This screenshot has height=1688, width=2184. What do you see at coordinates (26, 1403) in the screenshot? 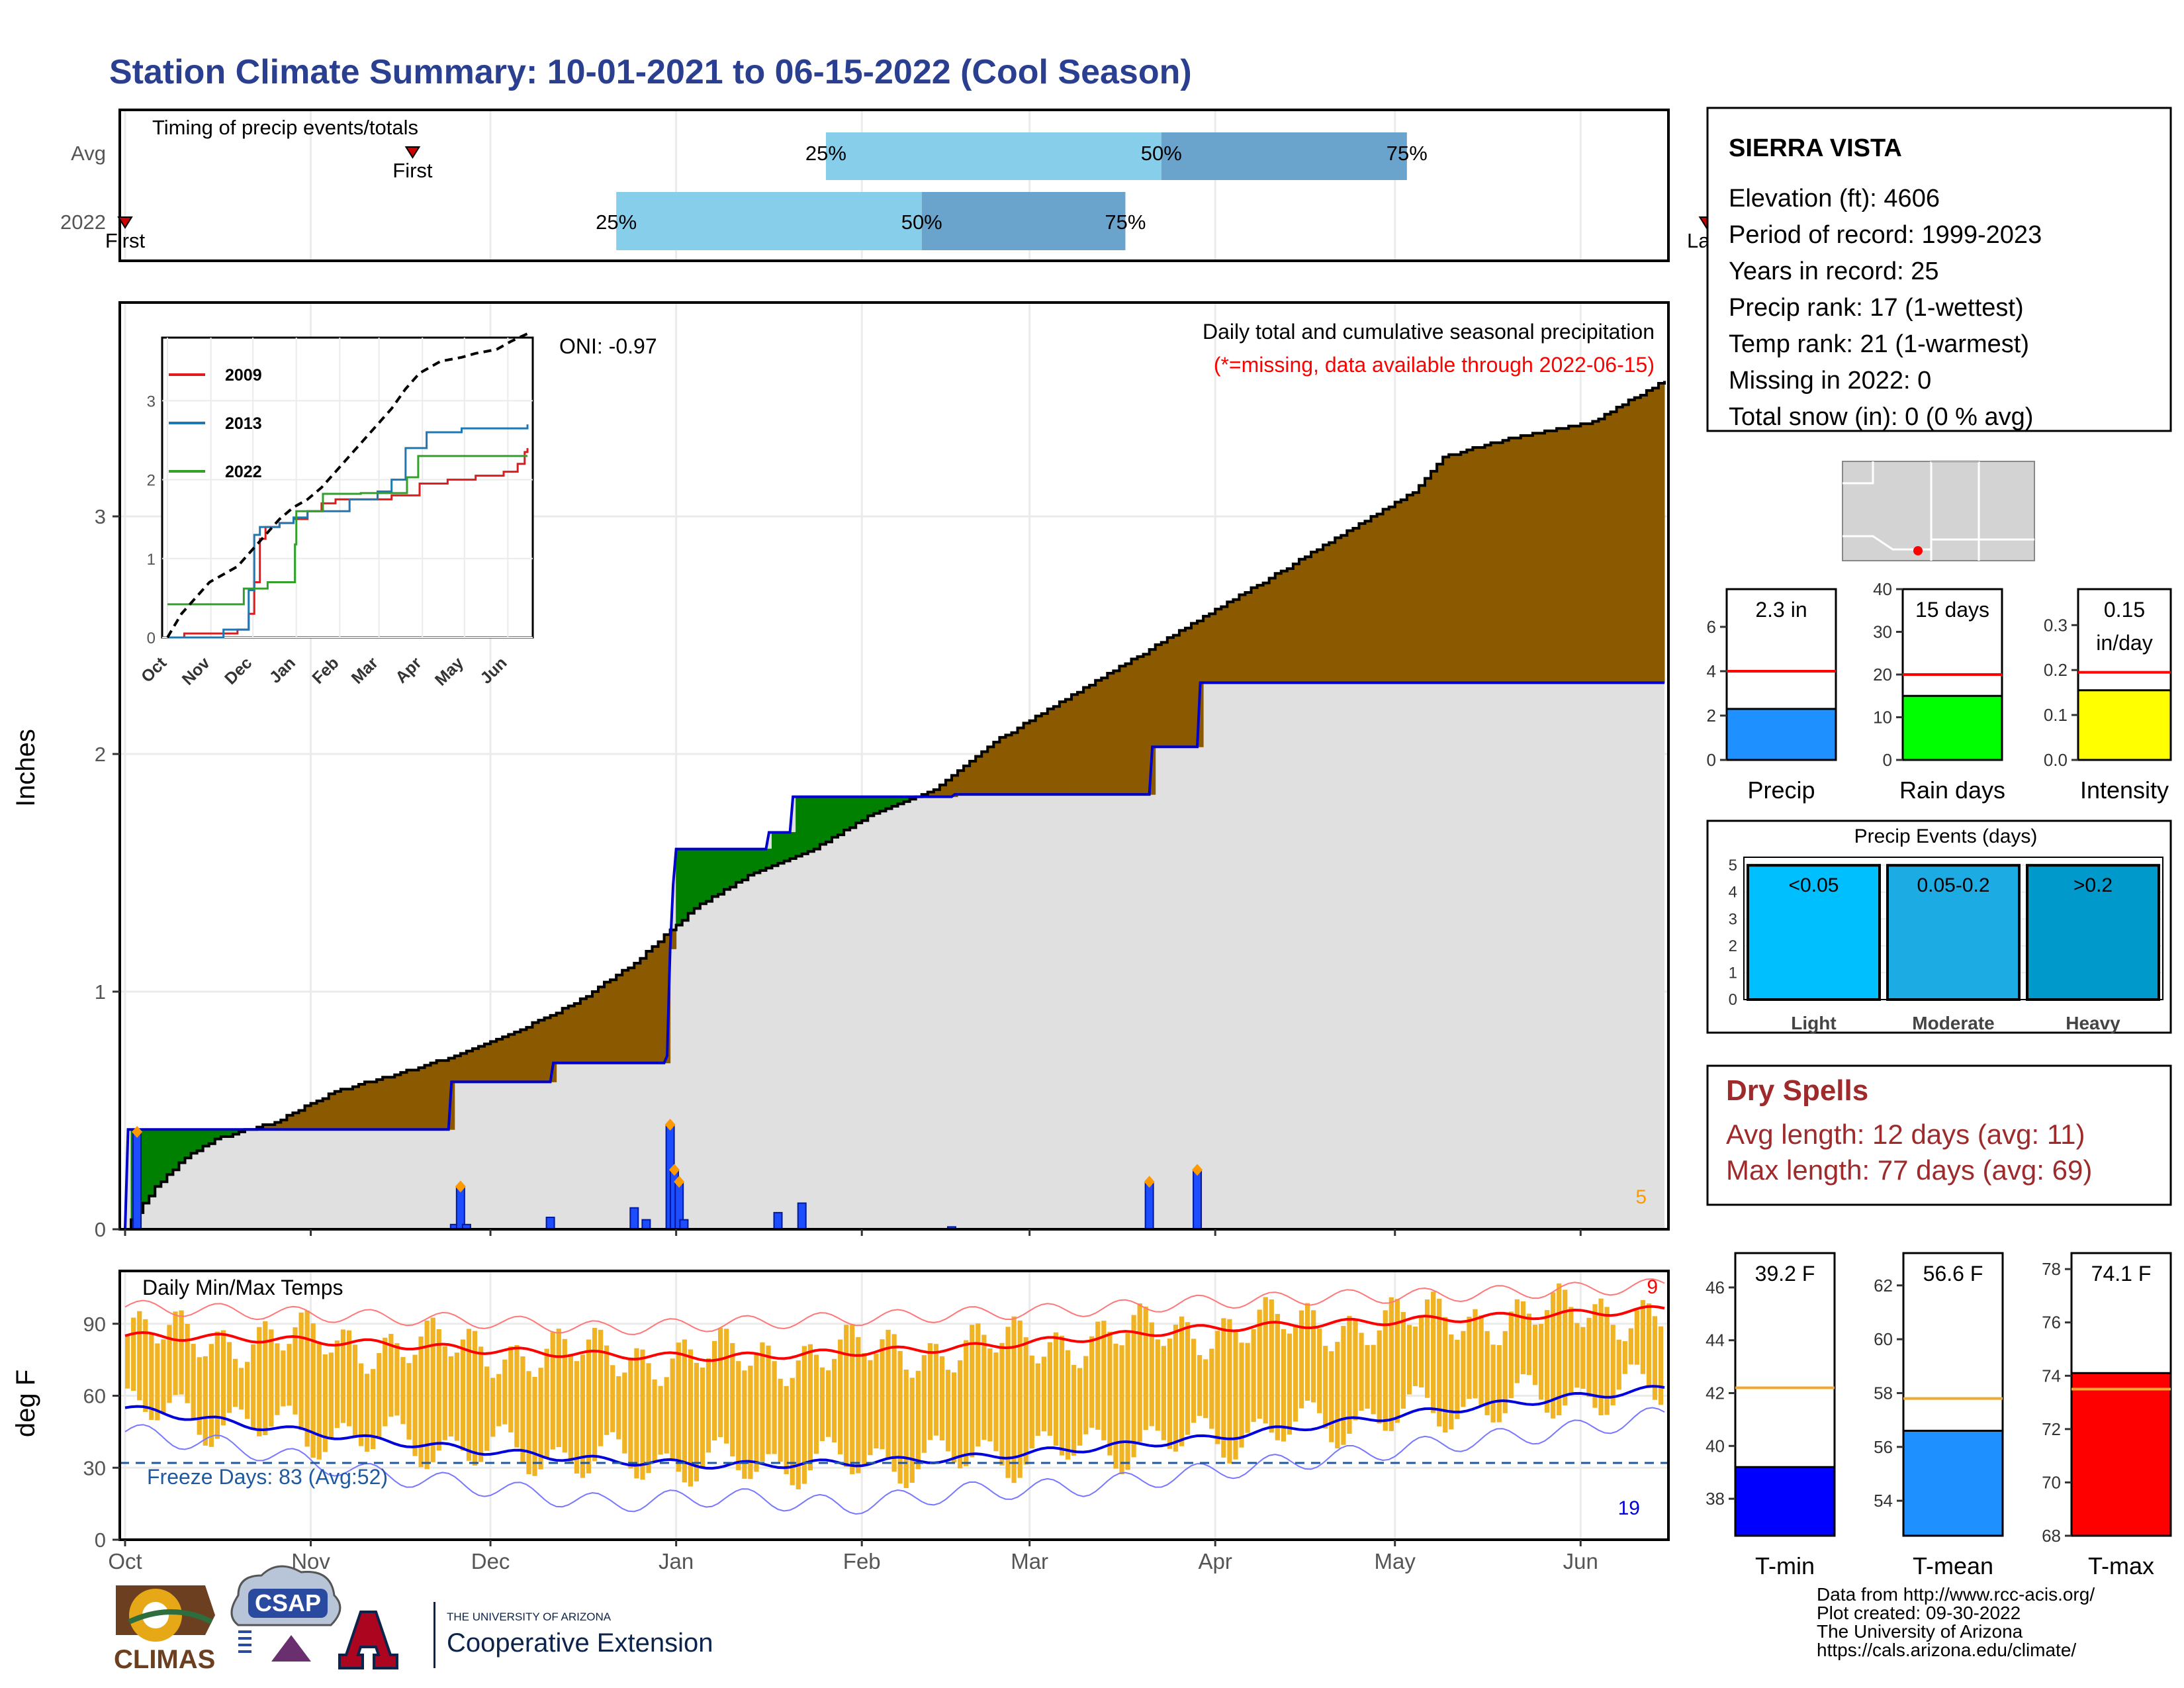
I see `temp-y-axis-label: deg F` at bounding box center [26, 1403].